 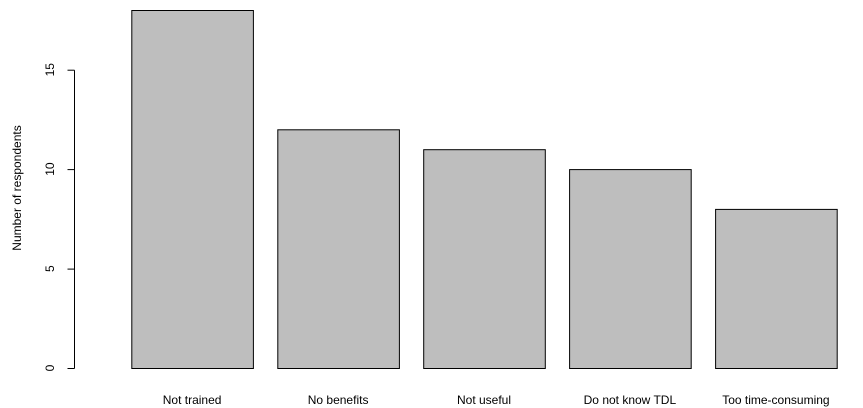 I want to click on y-tick-label: 10, so click(x=50, y=169).